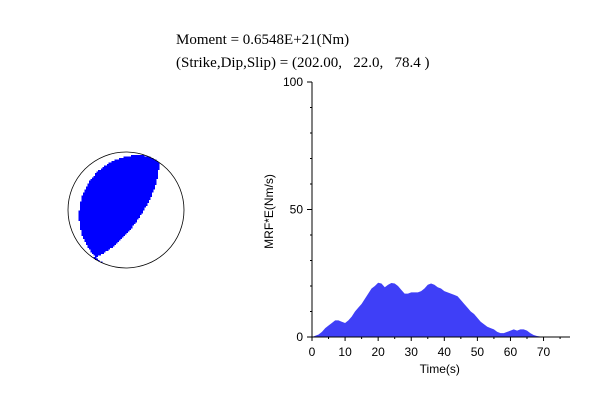 This screenshot has width=595, height=400. What do you see at coordinates (297, 210) in the screenshot?
I see `y-tick-label: 50` at bounding box center [297, 210].